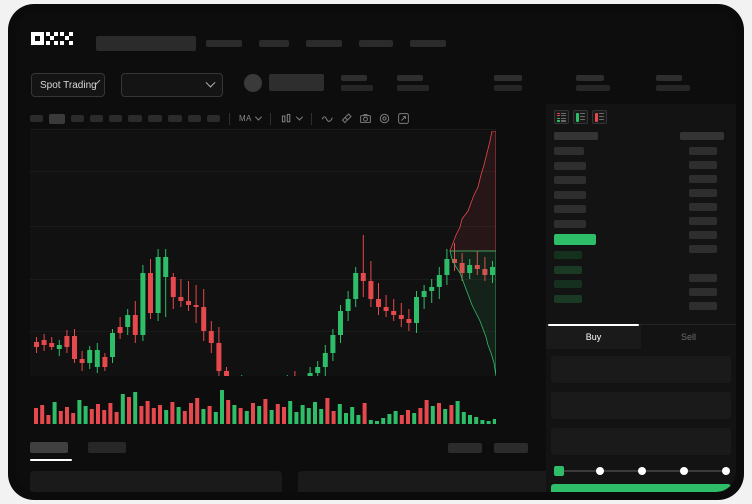 The width and height of the screenshot is (752, 504). I want to click on slider-handle, so click(559, 471).